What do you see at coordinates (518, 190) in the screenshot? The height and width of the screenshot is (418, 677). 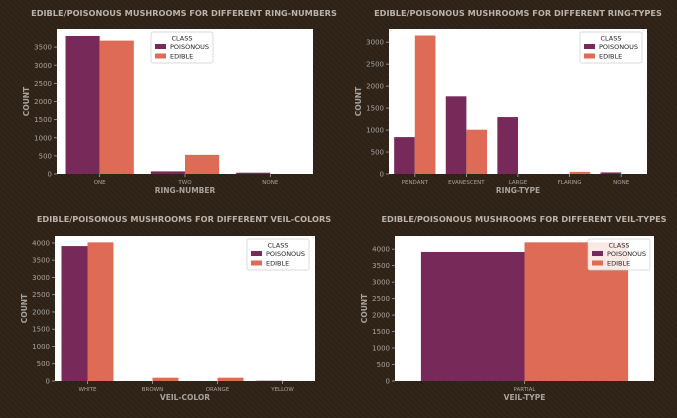 I see `x-axis-label: RING-TYPE` at bounding box center [518, 190].